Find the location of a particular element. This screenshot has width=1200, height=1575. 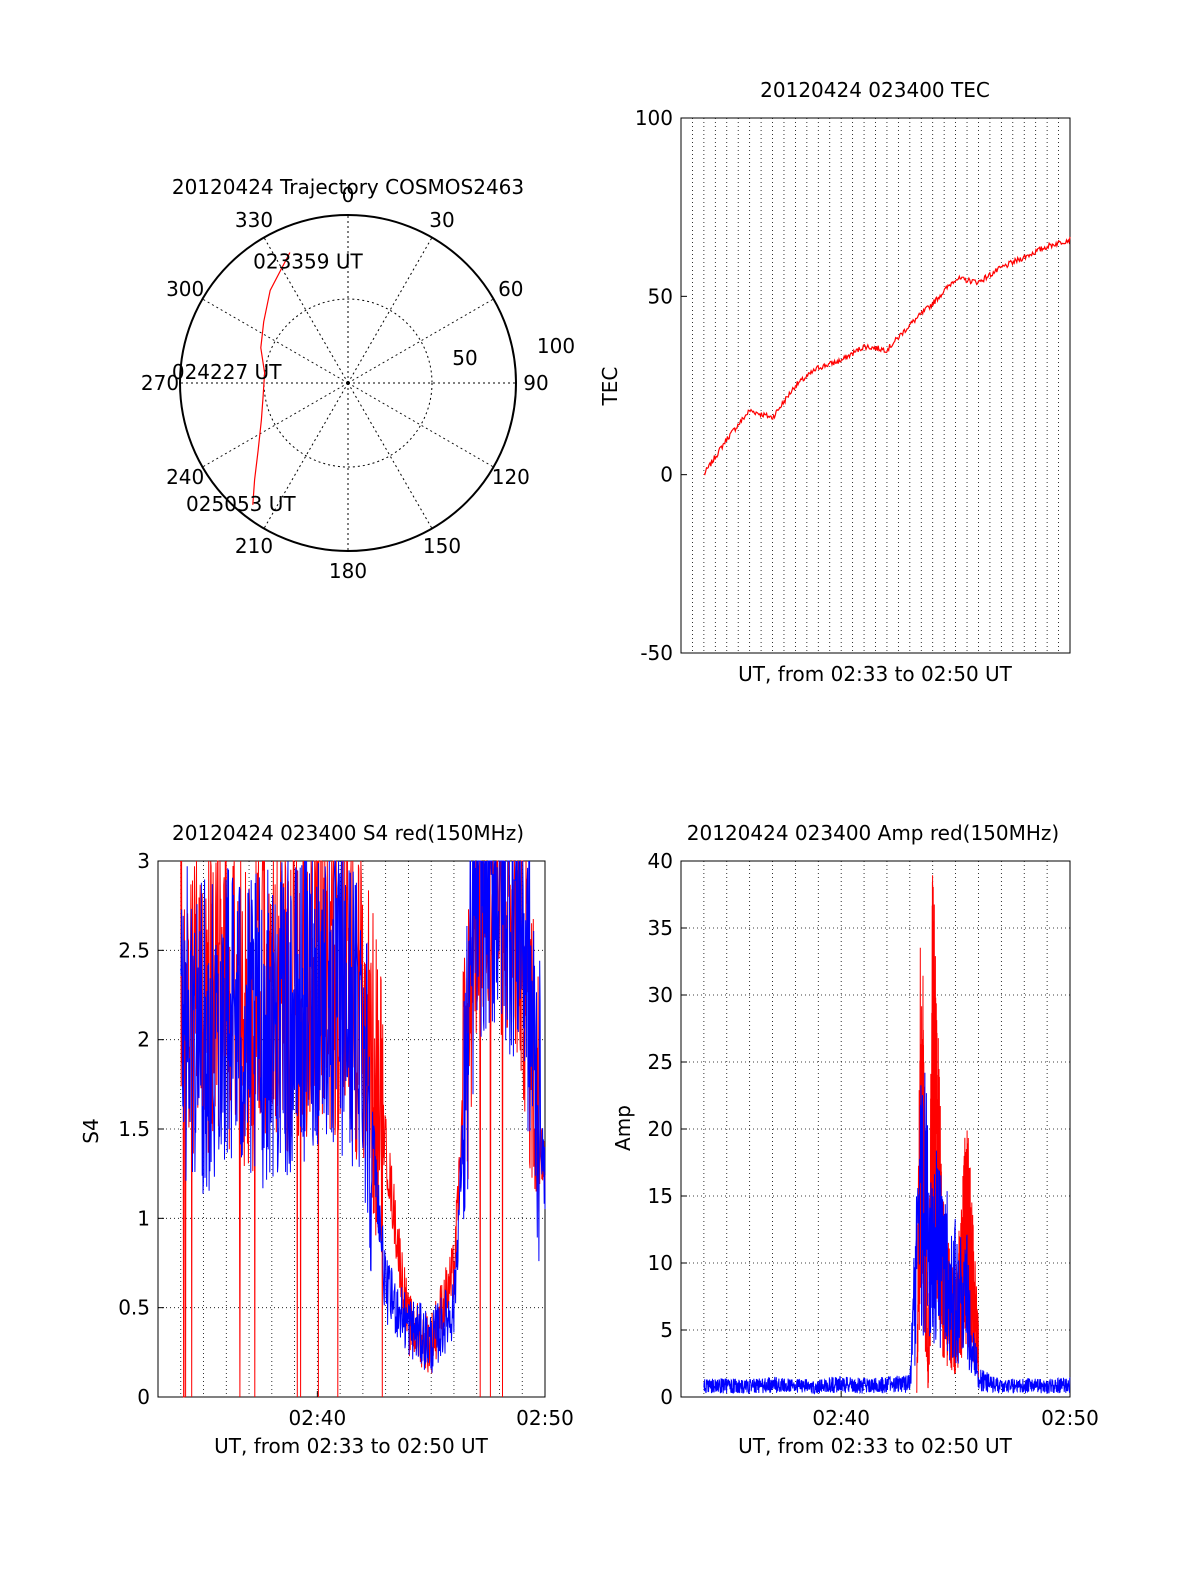

polar-angle-label: 30 is located at coordinates (441, 220).